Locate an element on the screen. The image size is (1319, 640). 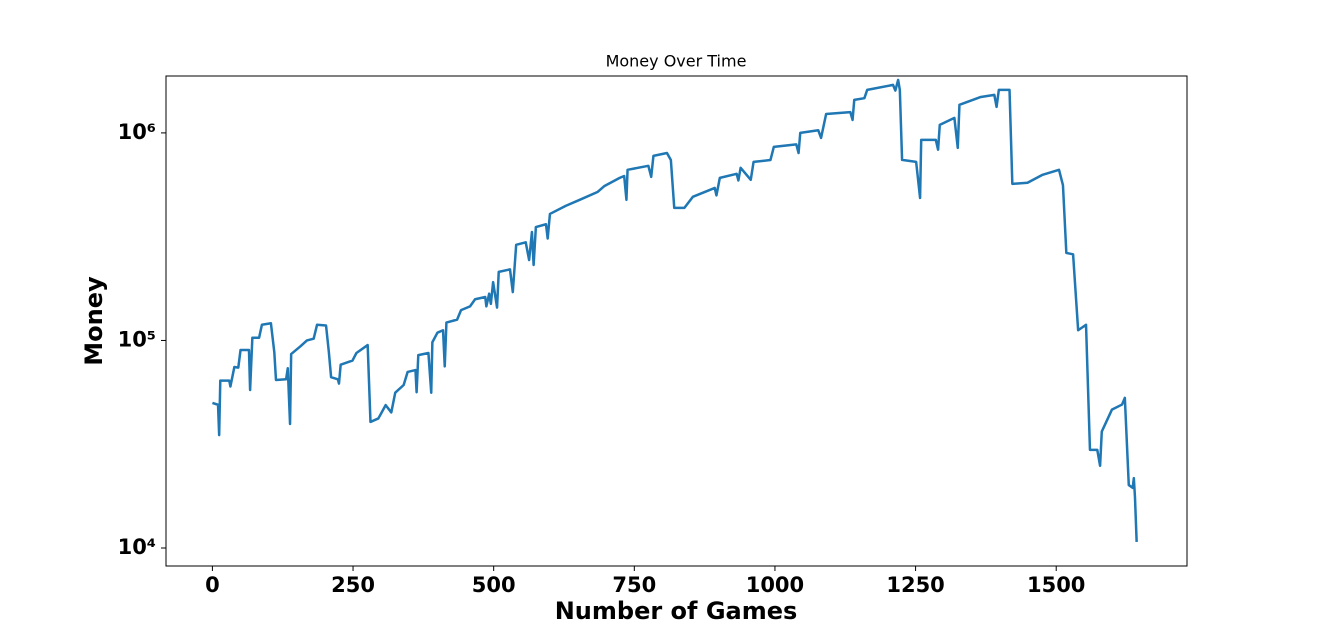
y-tick-label: 10⁴ is located at coordinates (137, 547).